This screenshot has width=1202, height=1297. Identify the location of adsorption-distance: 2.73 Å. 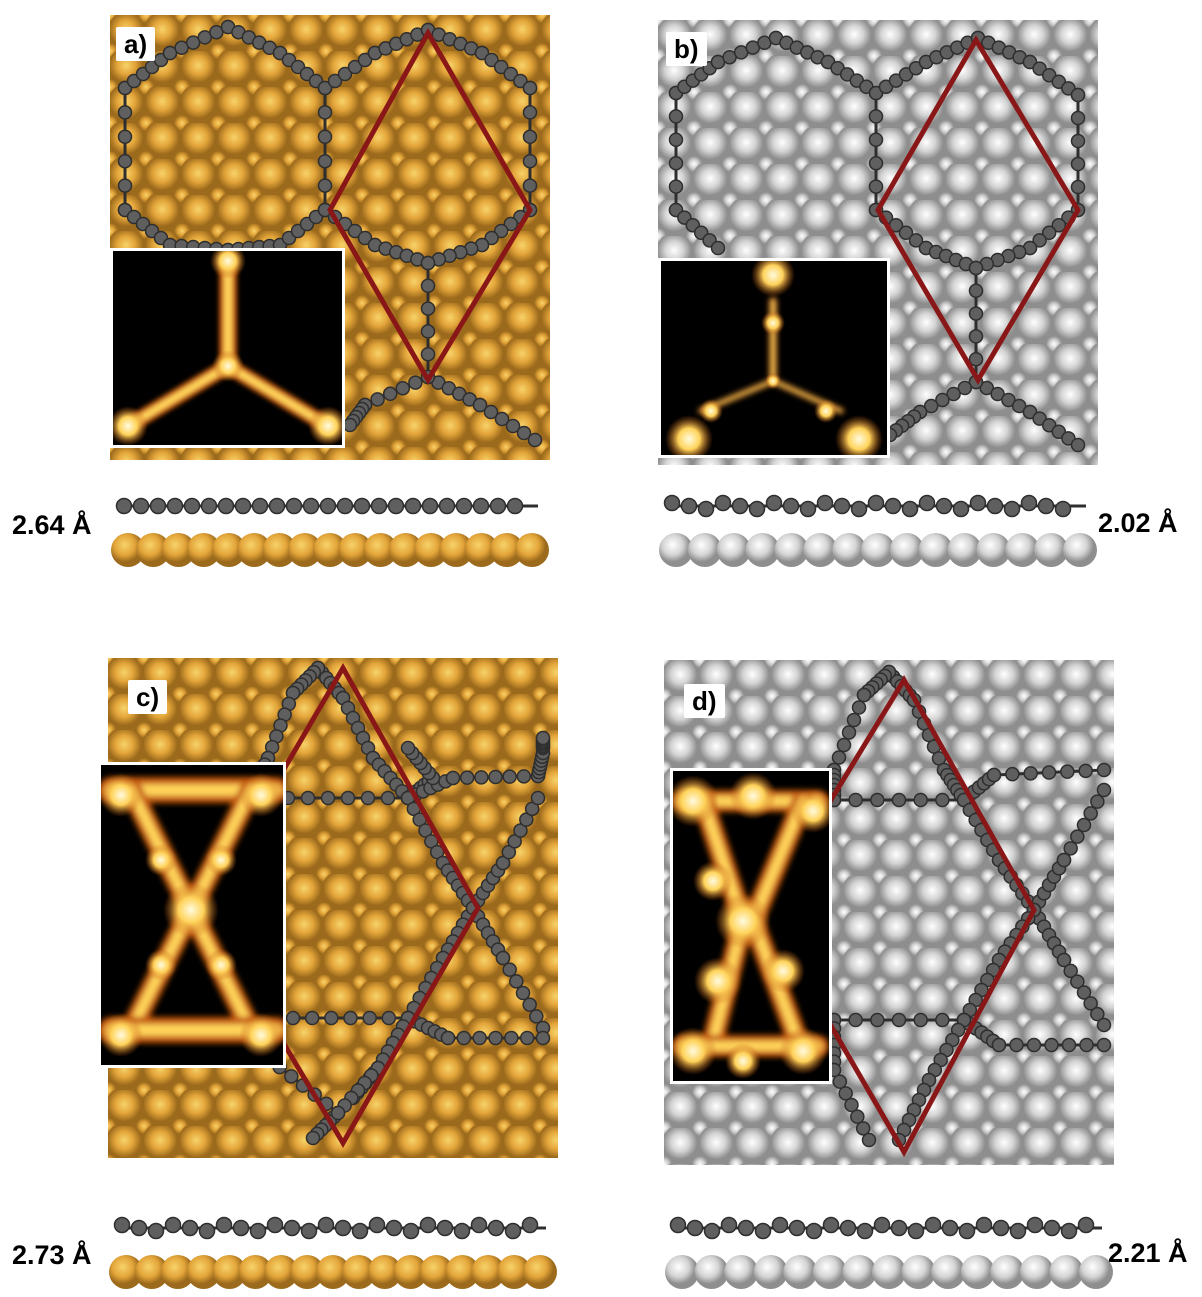
(52, 1255).